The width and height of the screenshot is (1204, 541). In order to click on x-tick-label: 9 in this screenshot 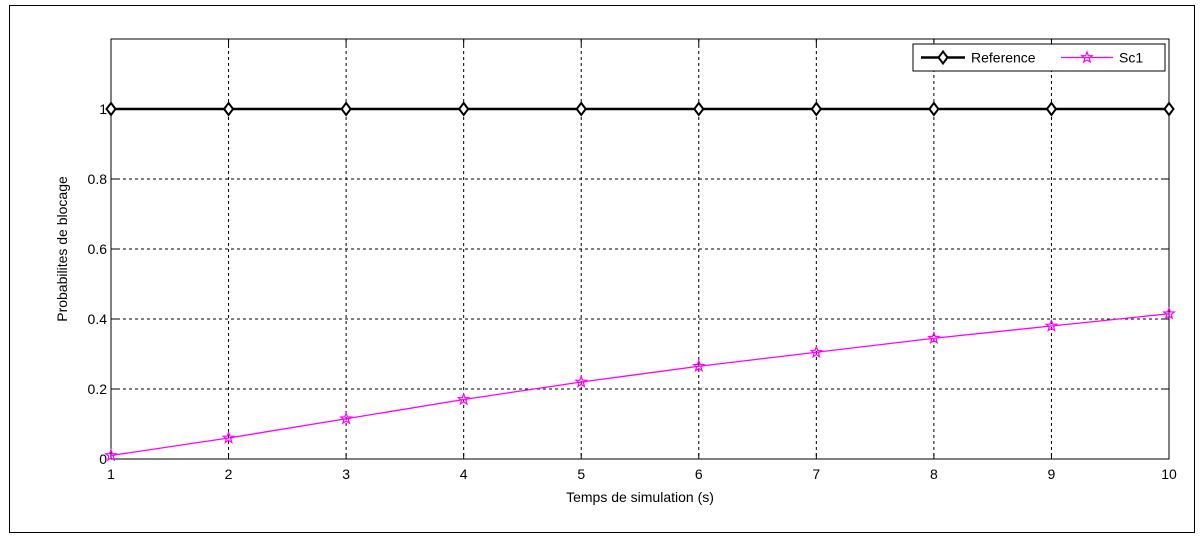, I will do `click(1052, 474)`.